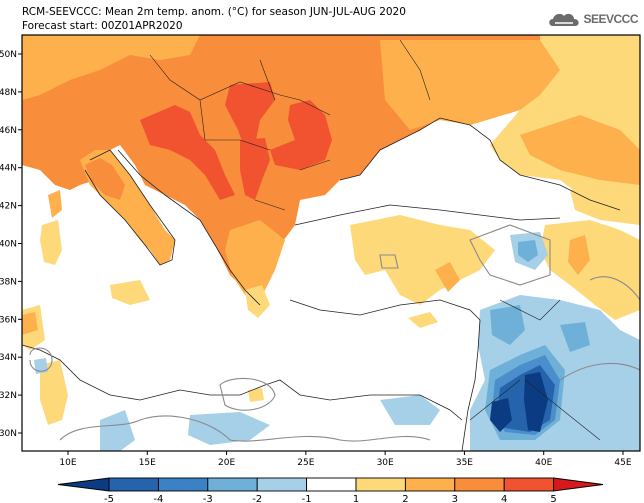 This screenshot has height=503, width=644. Describe the element at coordinates (8, 55) in the screenshot. I see `lat-tick-label: 50N` at that location.